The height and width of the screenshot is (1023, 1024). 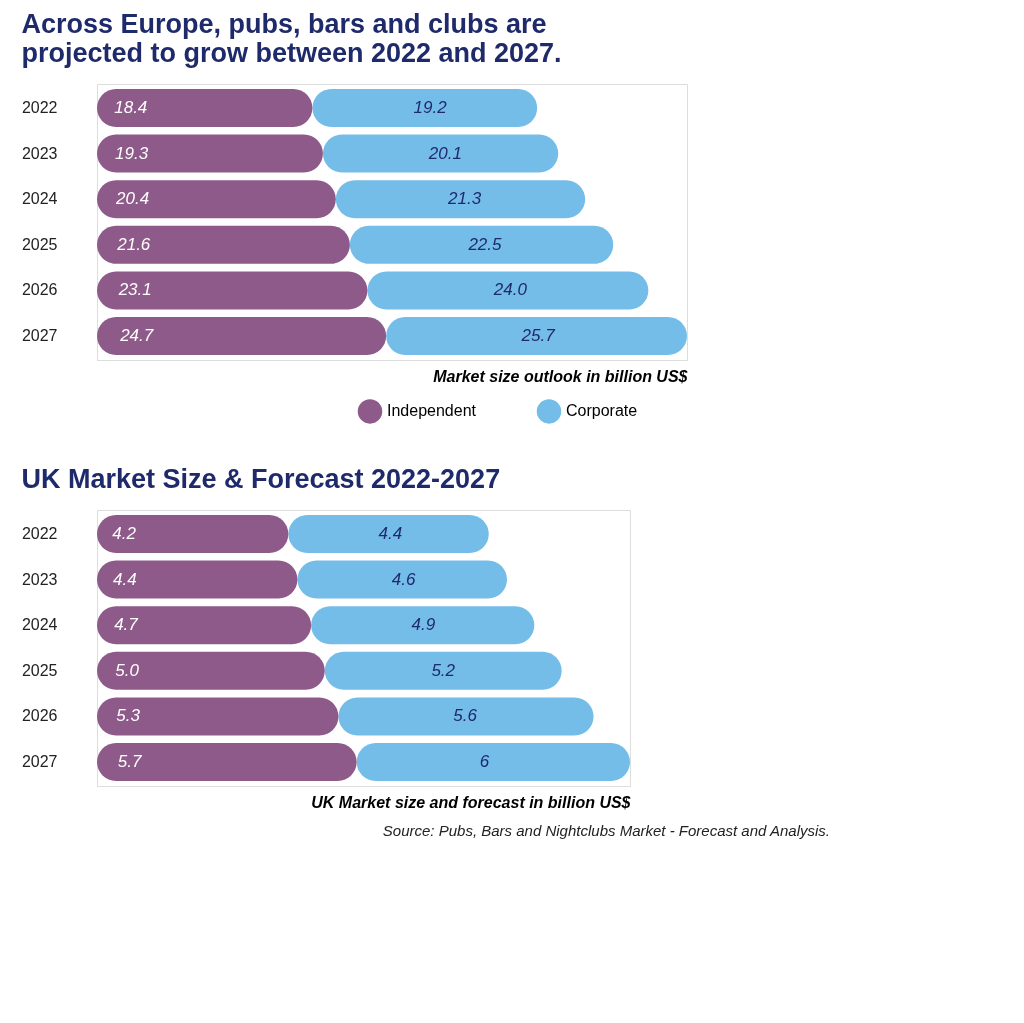 I want to click on data-label: 4.6, so click(x=403, y=579).